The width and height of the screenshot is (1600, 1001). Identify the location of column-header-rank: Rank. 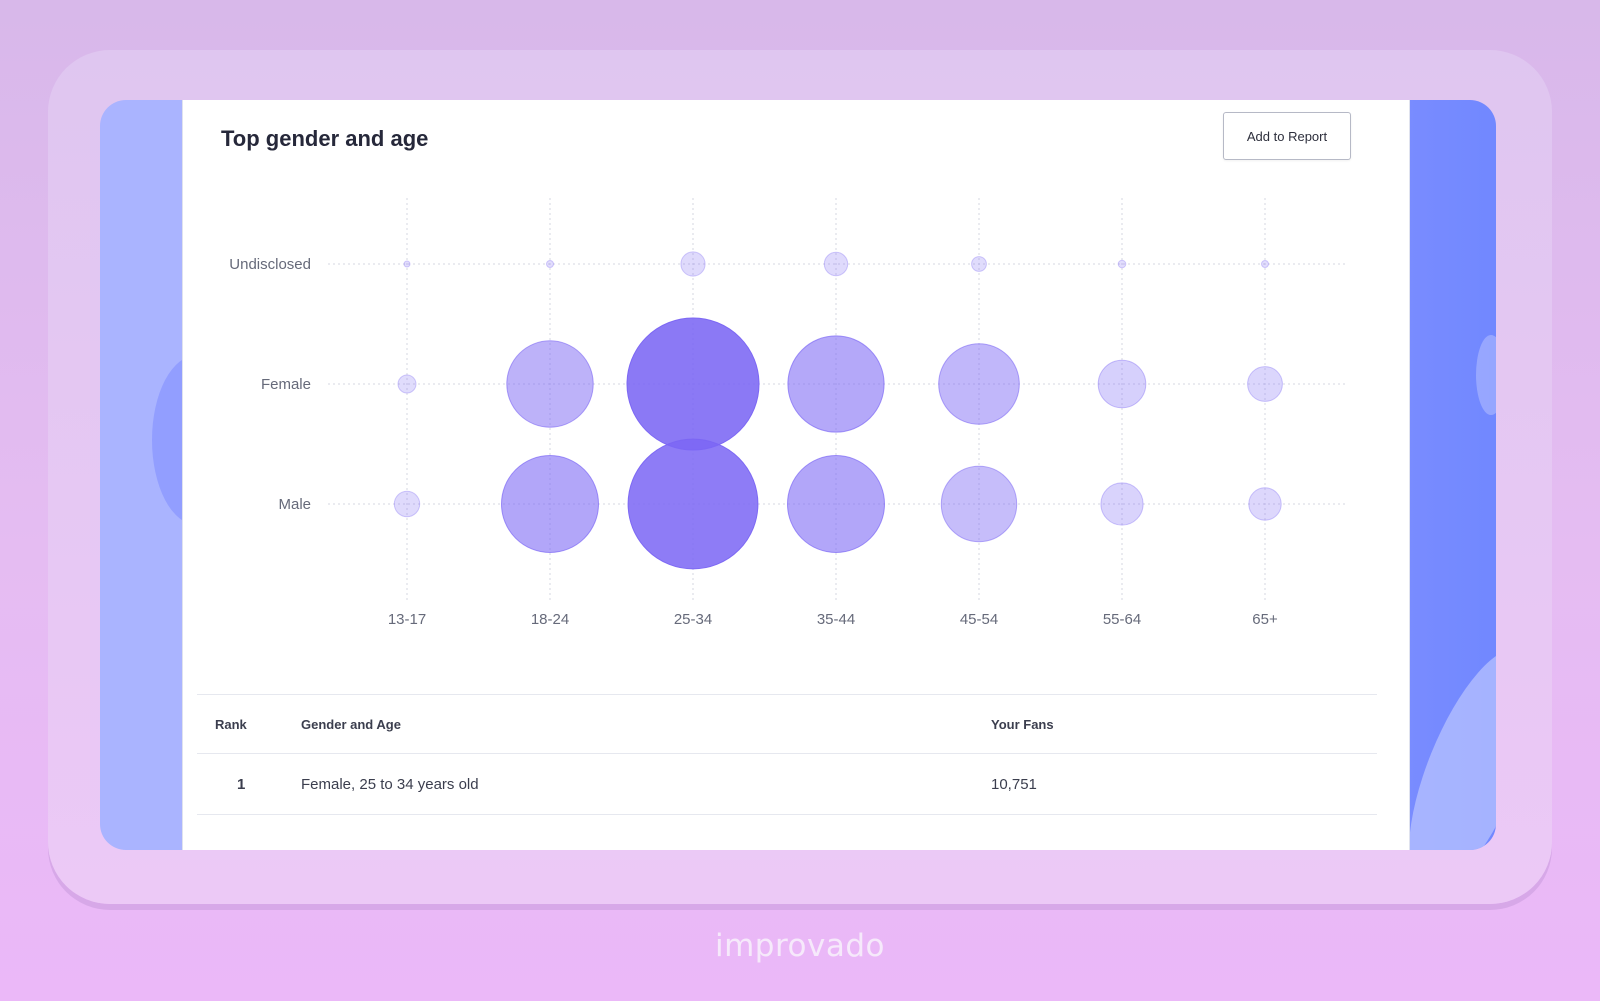
(249, 724).